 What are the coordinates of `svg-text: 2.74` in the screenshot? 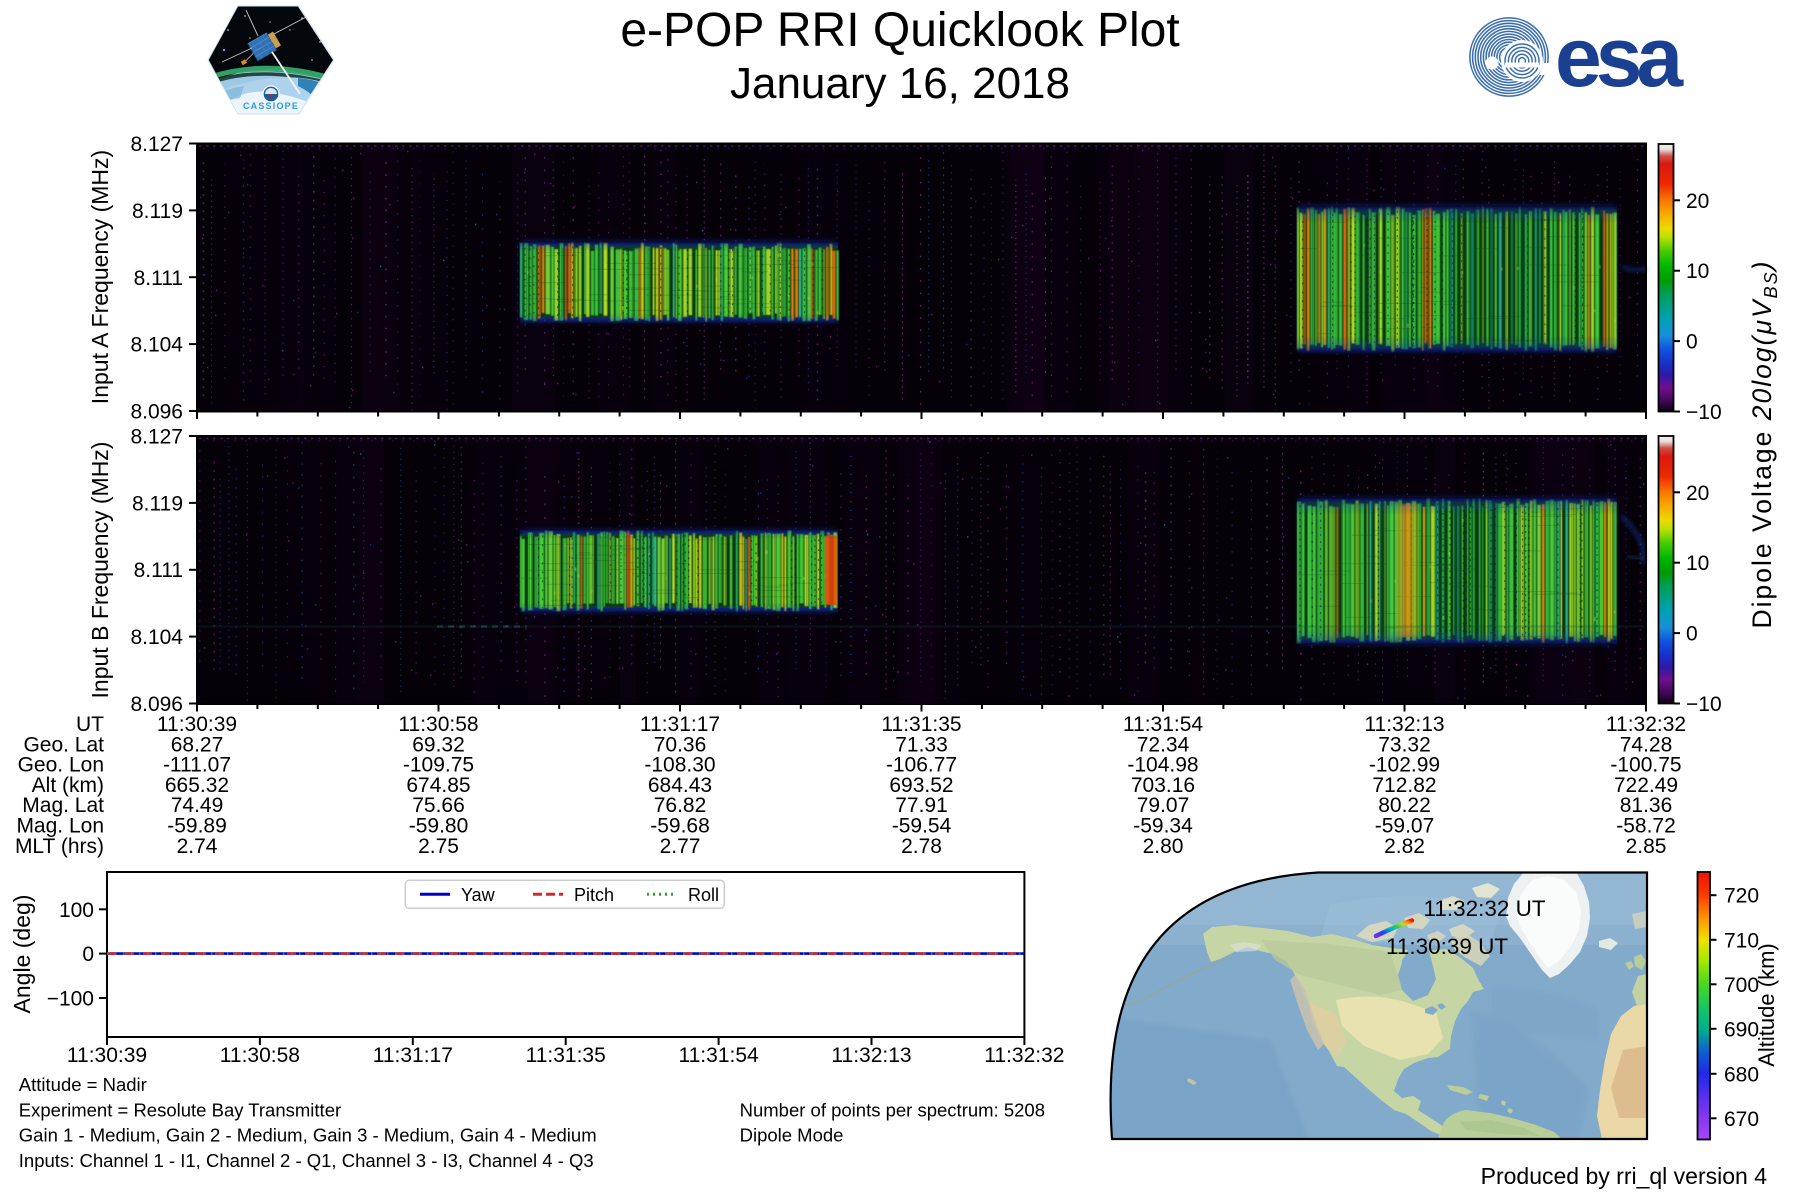 It's located at (197, 846).